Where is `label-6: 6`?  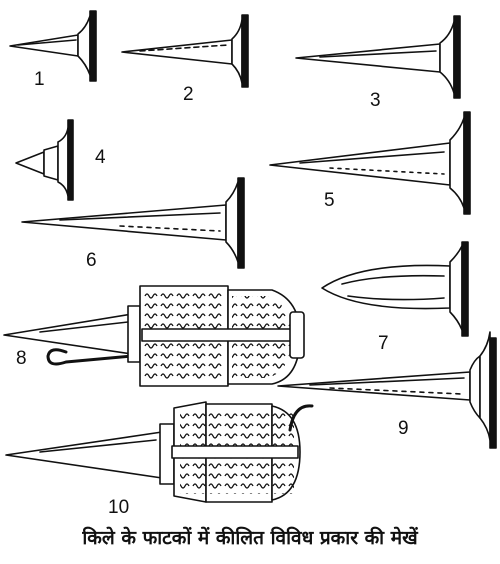
label-6: 6 is located at coordinates (91, 260).